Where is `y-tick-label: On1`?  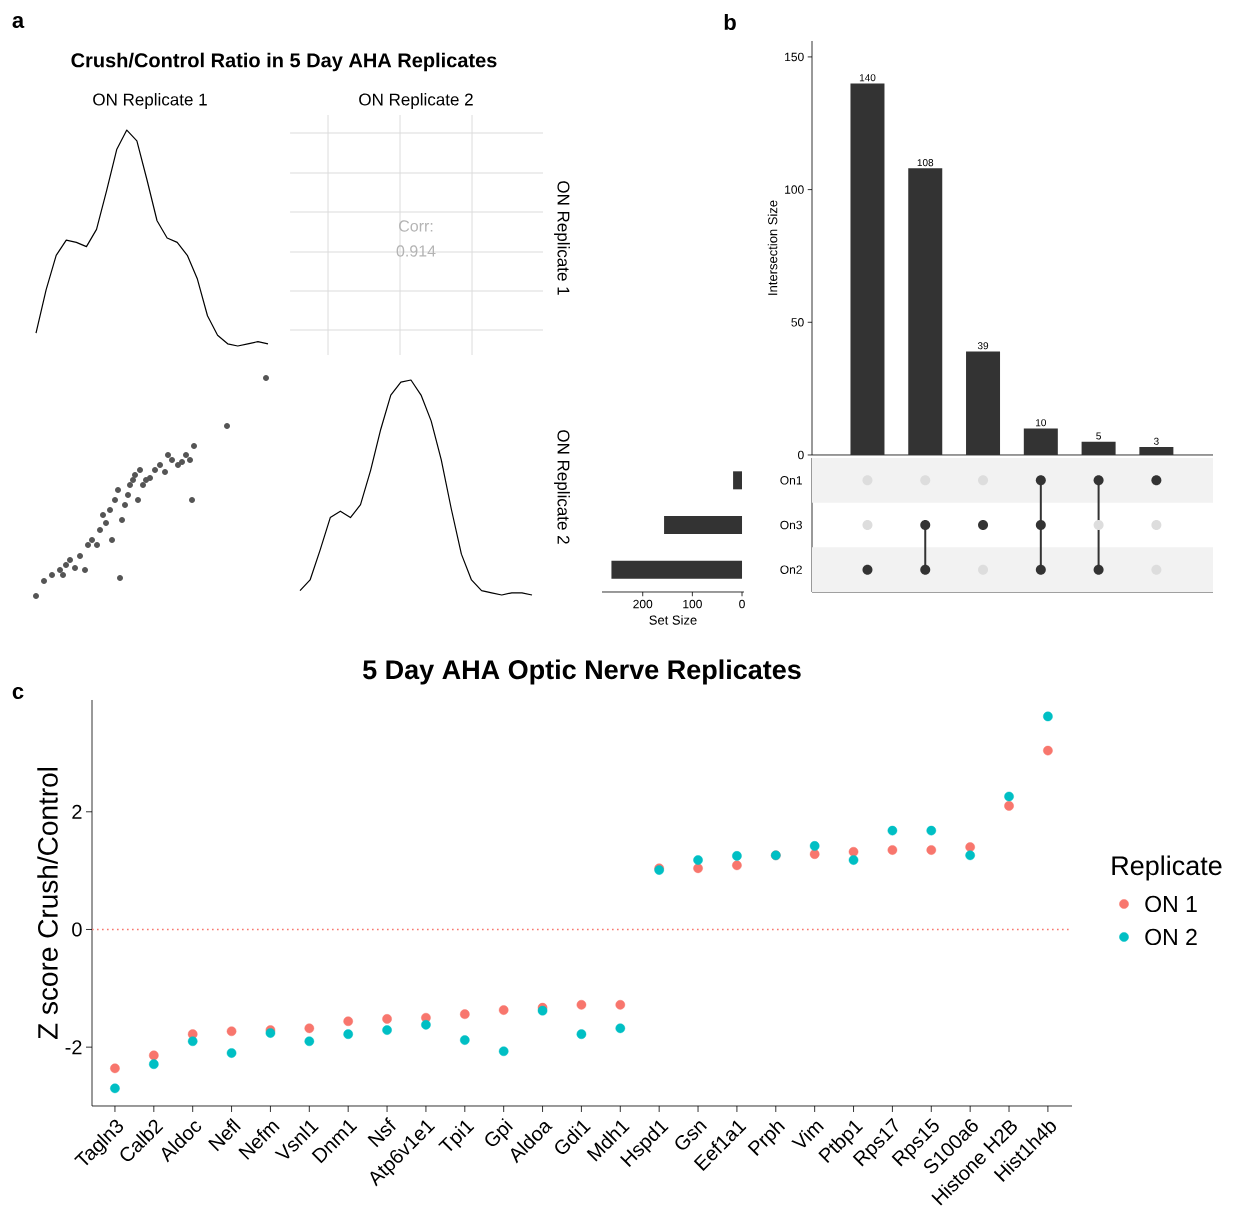 y-tick-label: On1 is located at coordinates (791, 480).